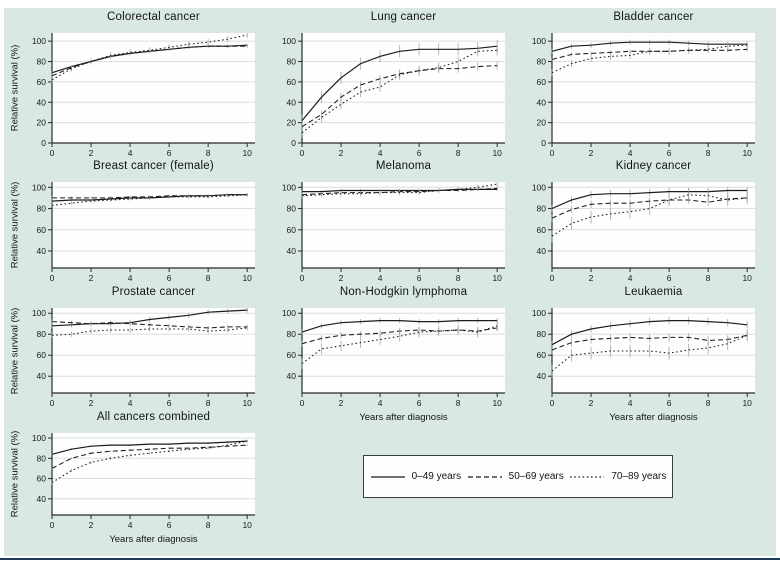 Image resolution: width=780 pixels, height=564 pixels. What do you see at coordinates (153, 17) in the screenshot?
I see `panel-title: Colorectal cancer` at bounding box center [153, 17].